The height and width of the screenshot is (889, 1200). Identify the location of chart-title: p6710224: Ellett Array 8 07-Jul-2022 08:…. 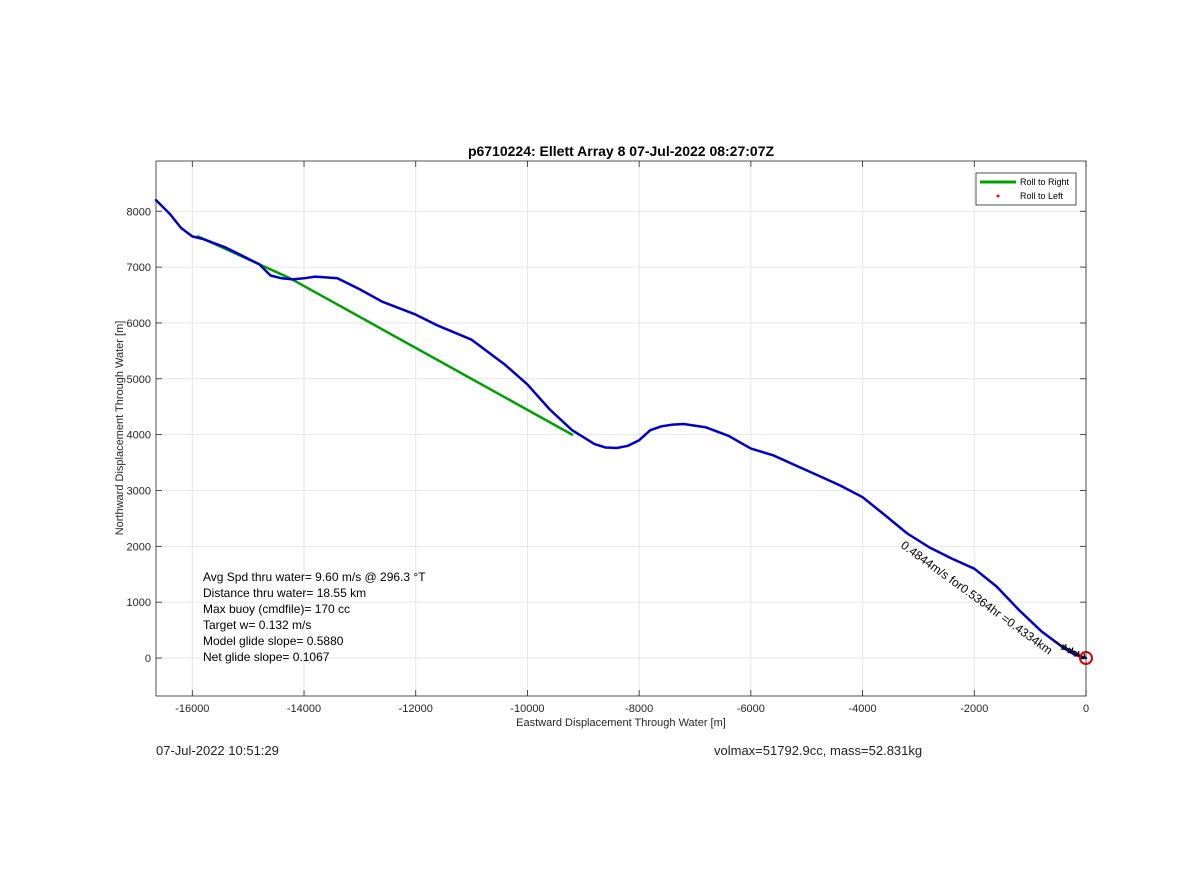
(621, 151).